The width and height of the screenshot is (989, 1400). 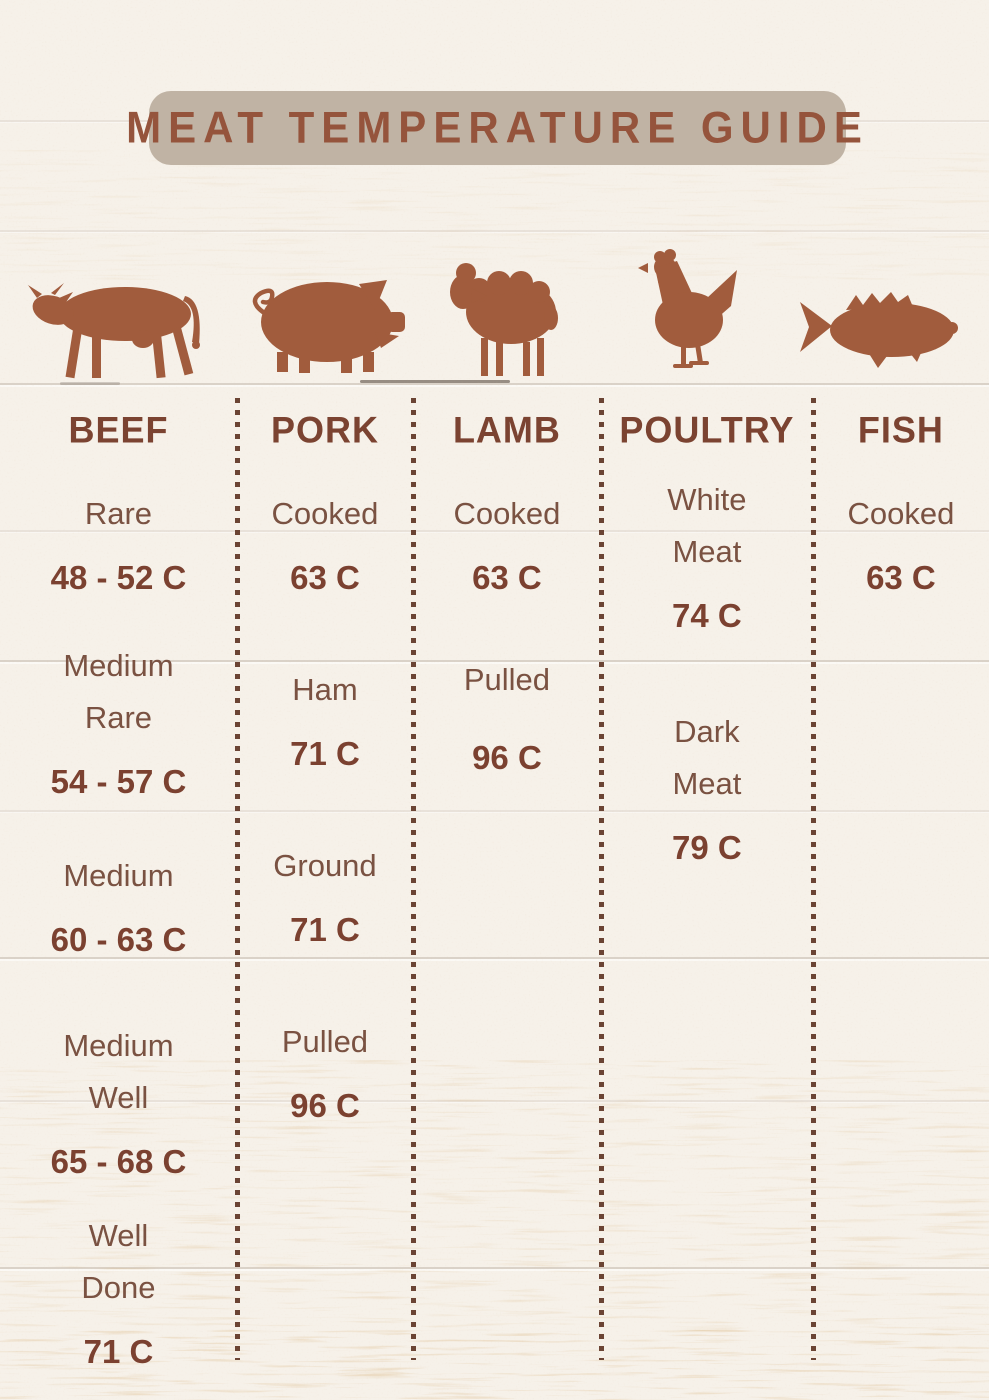 What do you see at coordinates (118, 1161) in the screenshot?
I see `temp-value: 65 - 68 C` at bounding box center [118, 1161].